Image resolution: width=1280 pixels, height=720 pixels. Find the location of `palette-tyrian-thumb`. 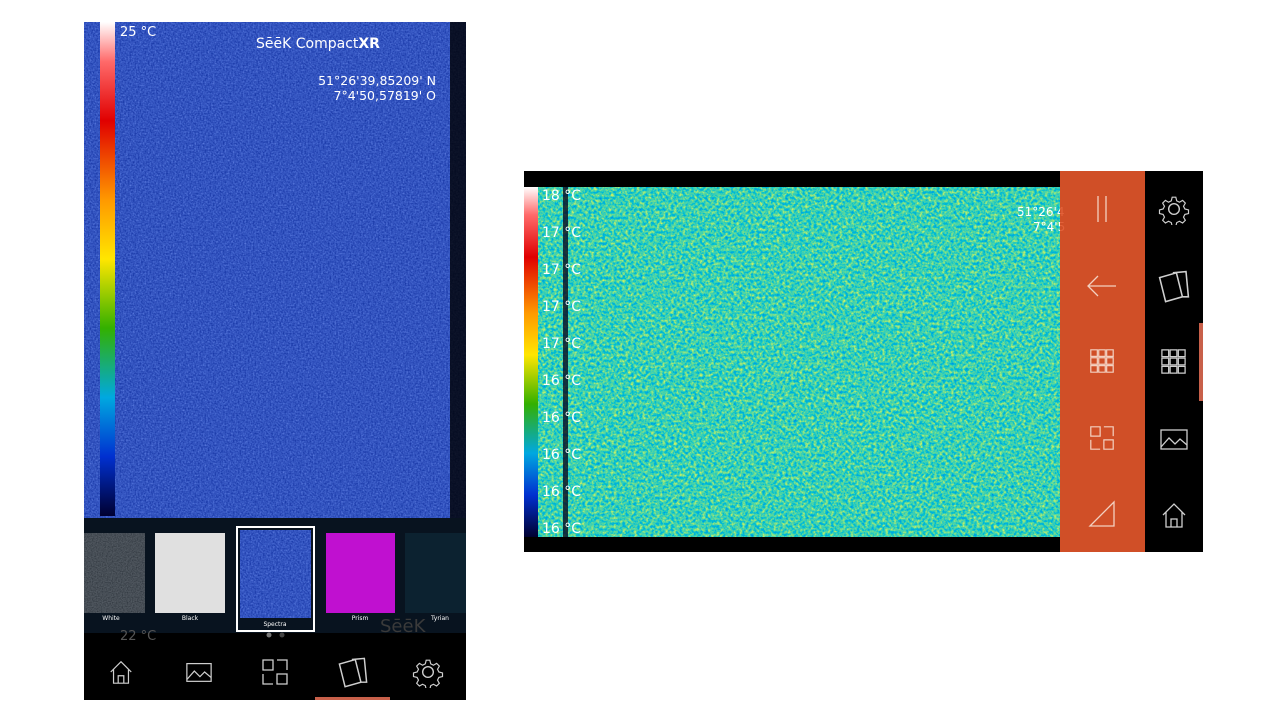

palette-tyrian-thumb is located at coordinates (435, 573).